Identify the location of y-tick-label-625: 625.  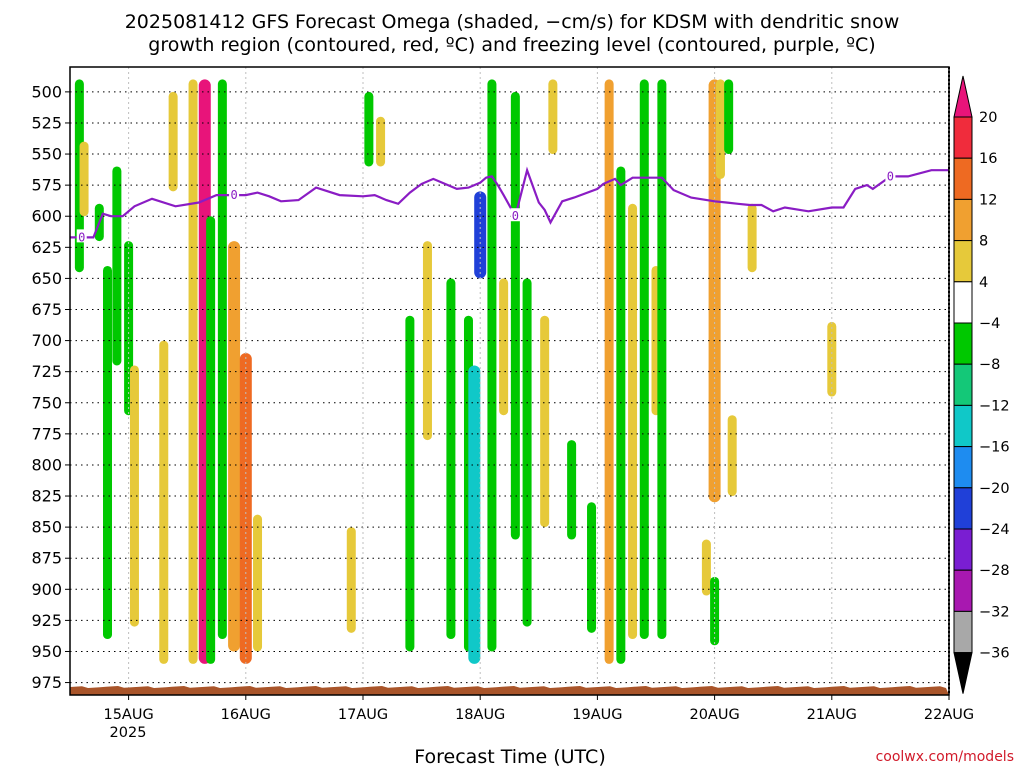
(46, 247).